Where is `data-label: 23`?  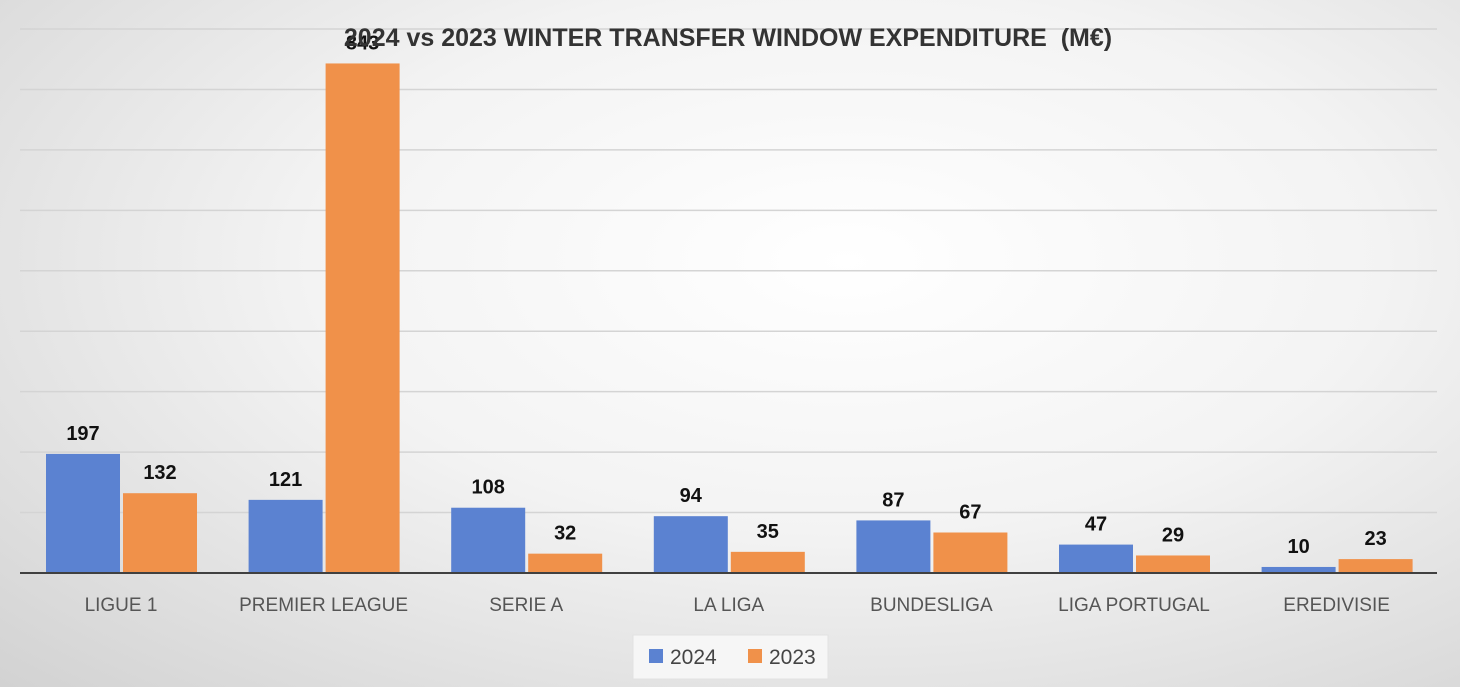
data-label: 23 is located at coordinates (1375, 539).